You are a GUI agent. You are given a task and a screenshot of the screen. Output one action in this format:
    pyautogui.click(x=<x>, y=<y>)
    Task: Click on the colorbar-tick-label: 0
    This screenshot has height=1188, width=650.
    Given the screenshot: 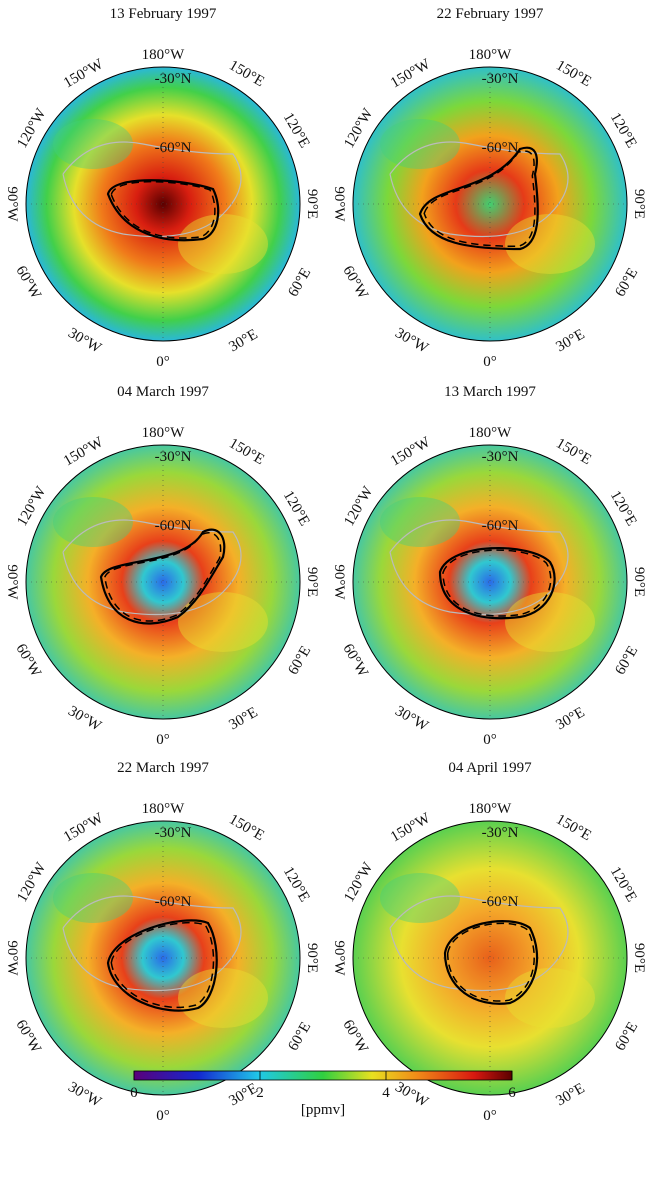 What is the action you would take?
    pyautogui.click(x=134, y=1093)
    